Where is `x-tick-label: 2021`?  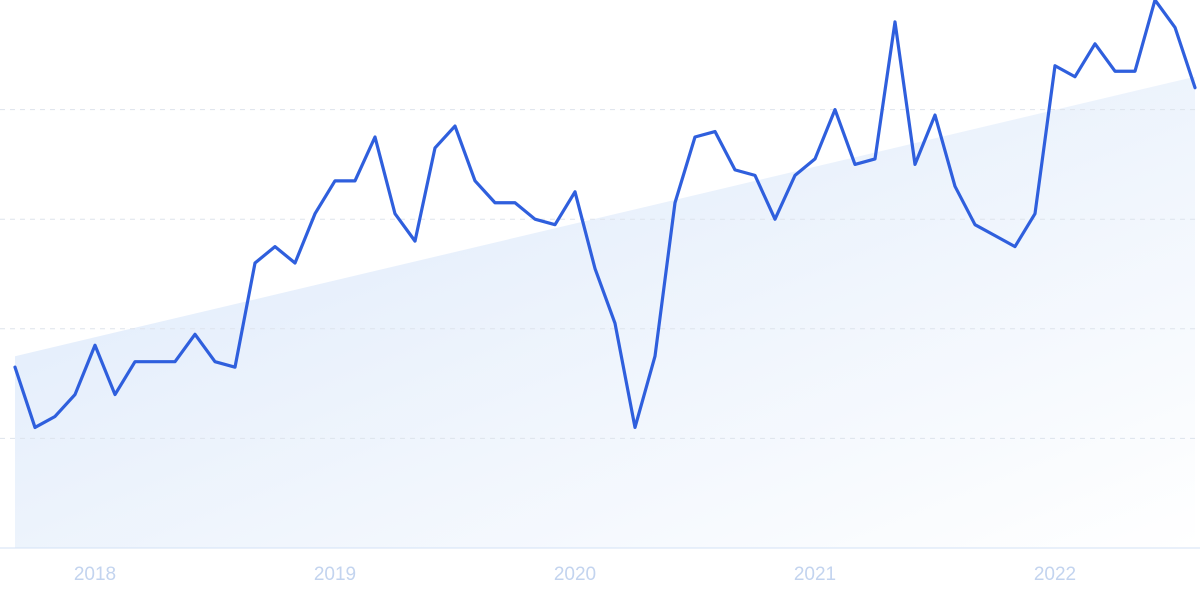 x-tick-label: 2021 is located at coordinates (815, 574).